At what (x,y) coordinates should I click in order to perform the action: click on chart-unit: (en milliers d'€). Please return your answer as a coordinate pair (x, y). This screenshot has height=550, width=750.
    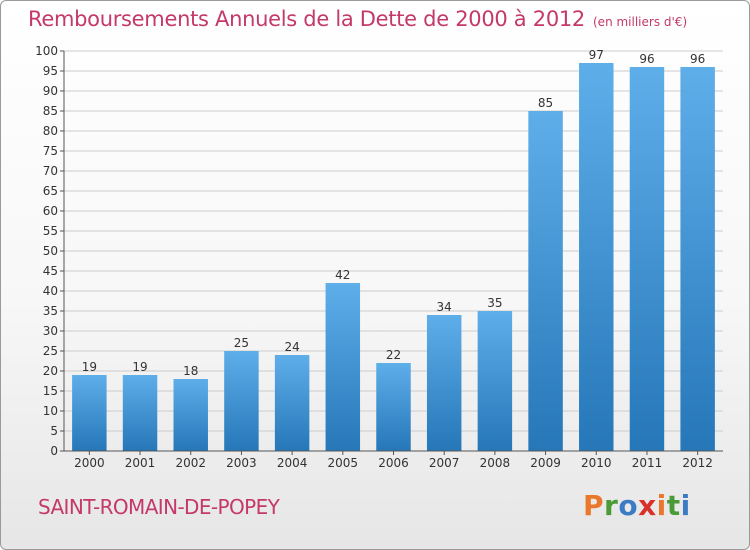
    Looking at the image, I should click on (640, 22).